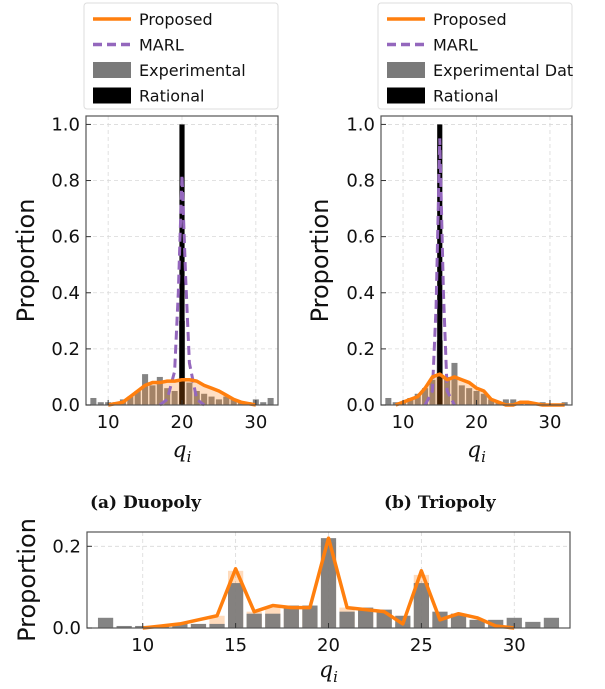 The image size is (605, 689). I want to click on caption-triopoly: (b) Triopoly, so click(440, 503).